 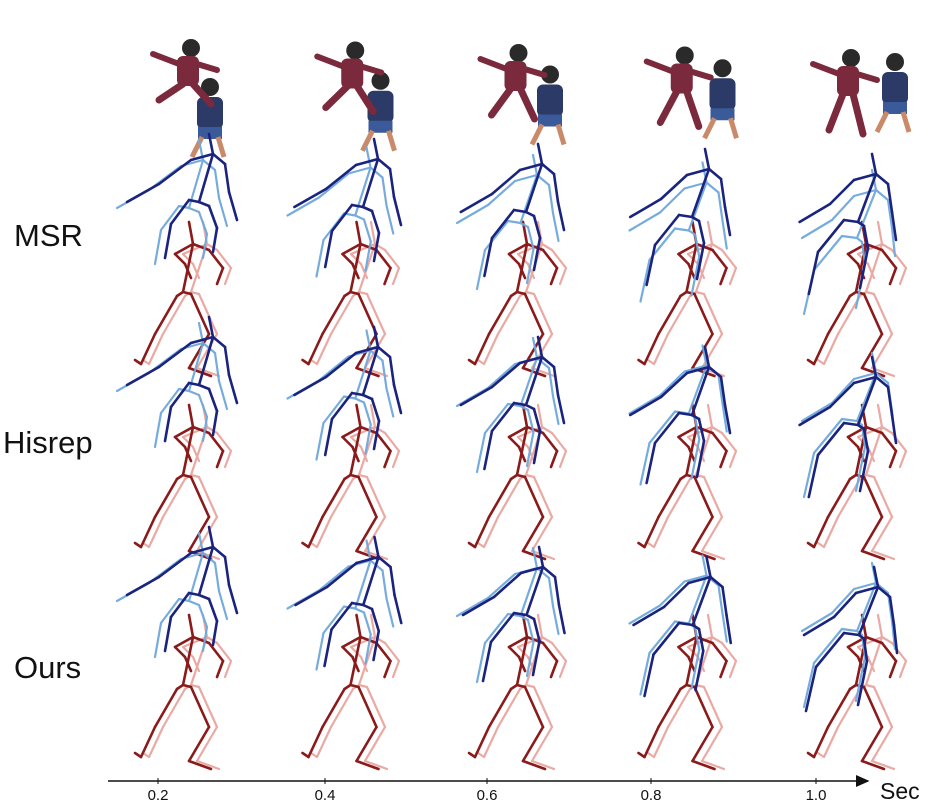 What do you see at coordinates (158, 795) in the screenshot?
I see `time-tick-label: 0.2` at bounding box center [158, 795].